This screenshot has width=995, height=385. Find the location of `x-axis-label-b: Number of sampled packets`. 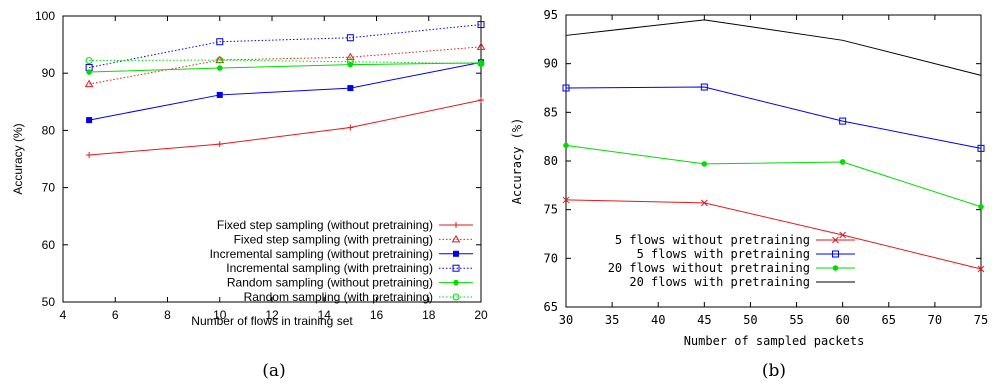

x-axis-label-b: Number of sampled packets is located at coordinates (774, 341).